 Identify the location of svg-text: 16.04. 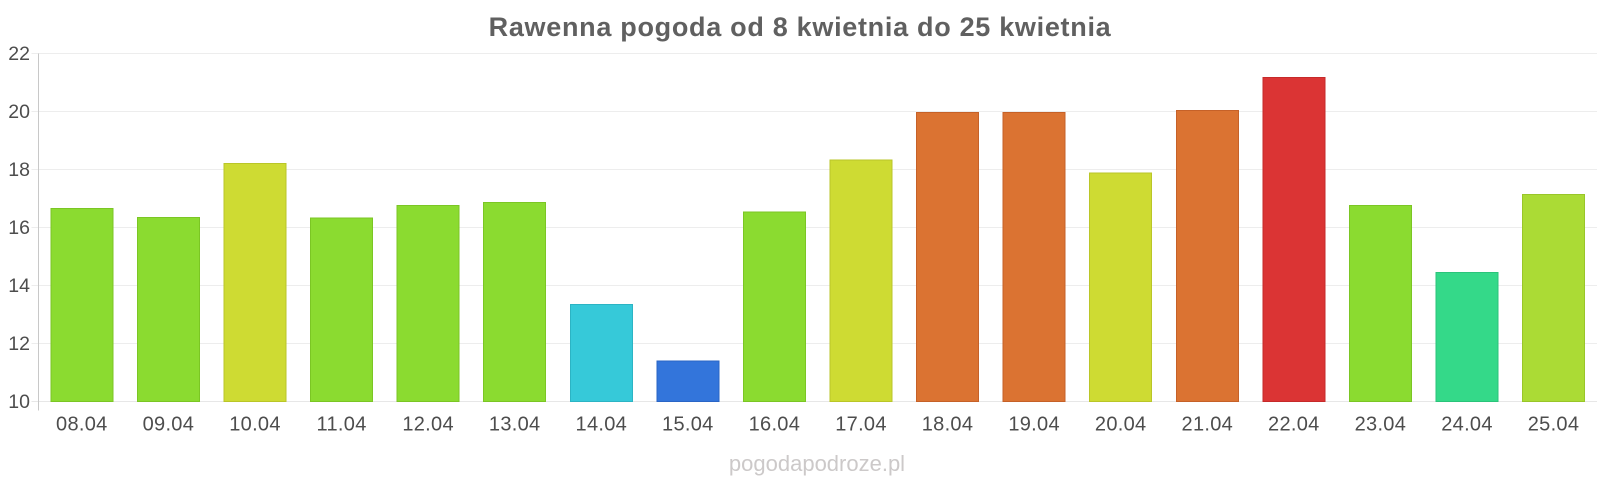
(775, 425).